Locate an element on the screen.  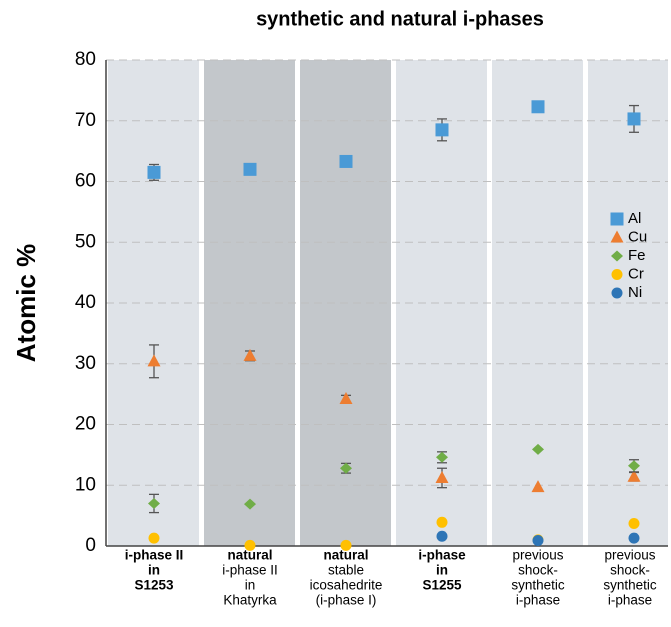
x-tick-label: S1253 is located at coordinates (154, 585).